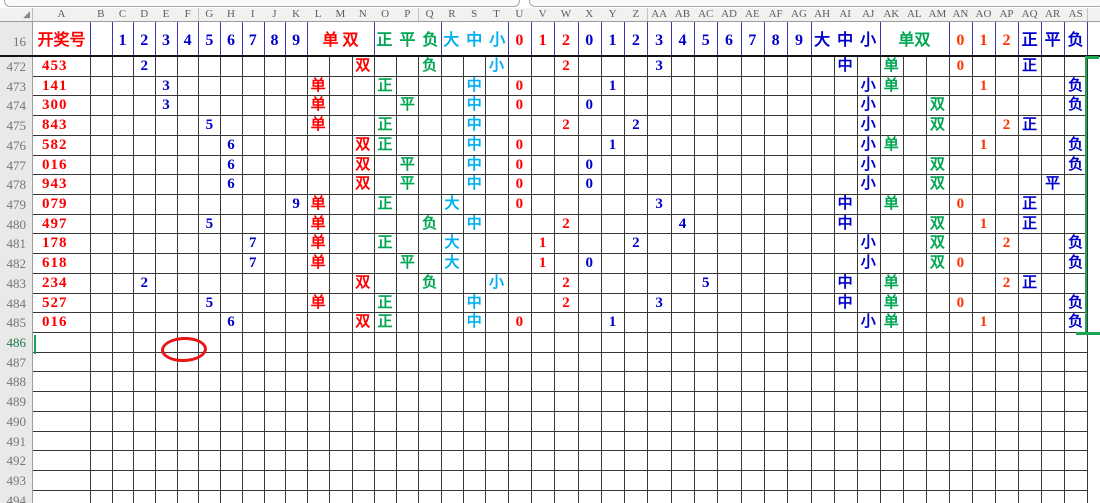  Describe the element at coordinates (706, 38) in the screenshot. I see `header-cell-AC: 5` at that location.